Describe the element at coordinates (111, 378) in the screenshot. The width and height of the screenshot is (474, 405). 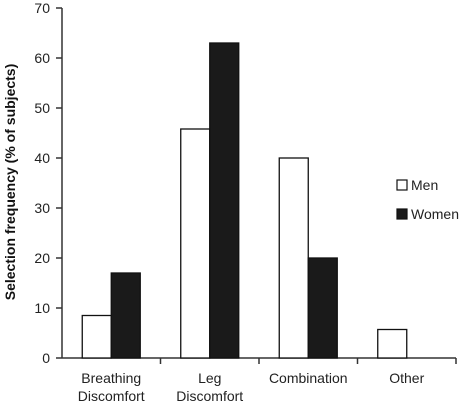
I see `x-category-label-line: Breathing` at that location.